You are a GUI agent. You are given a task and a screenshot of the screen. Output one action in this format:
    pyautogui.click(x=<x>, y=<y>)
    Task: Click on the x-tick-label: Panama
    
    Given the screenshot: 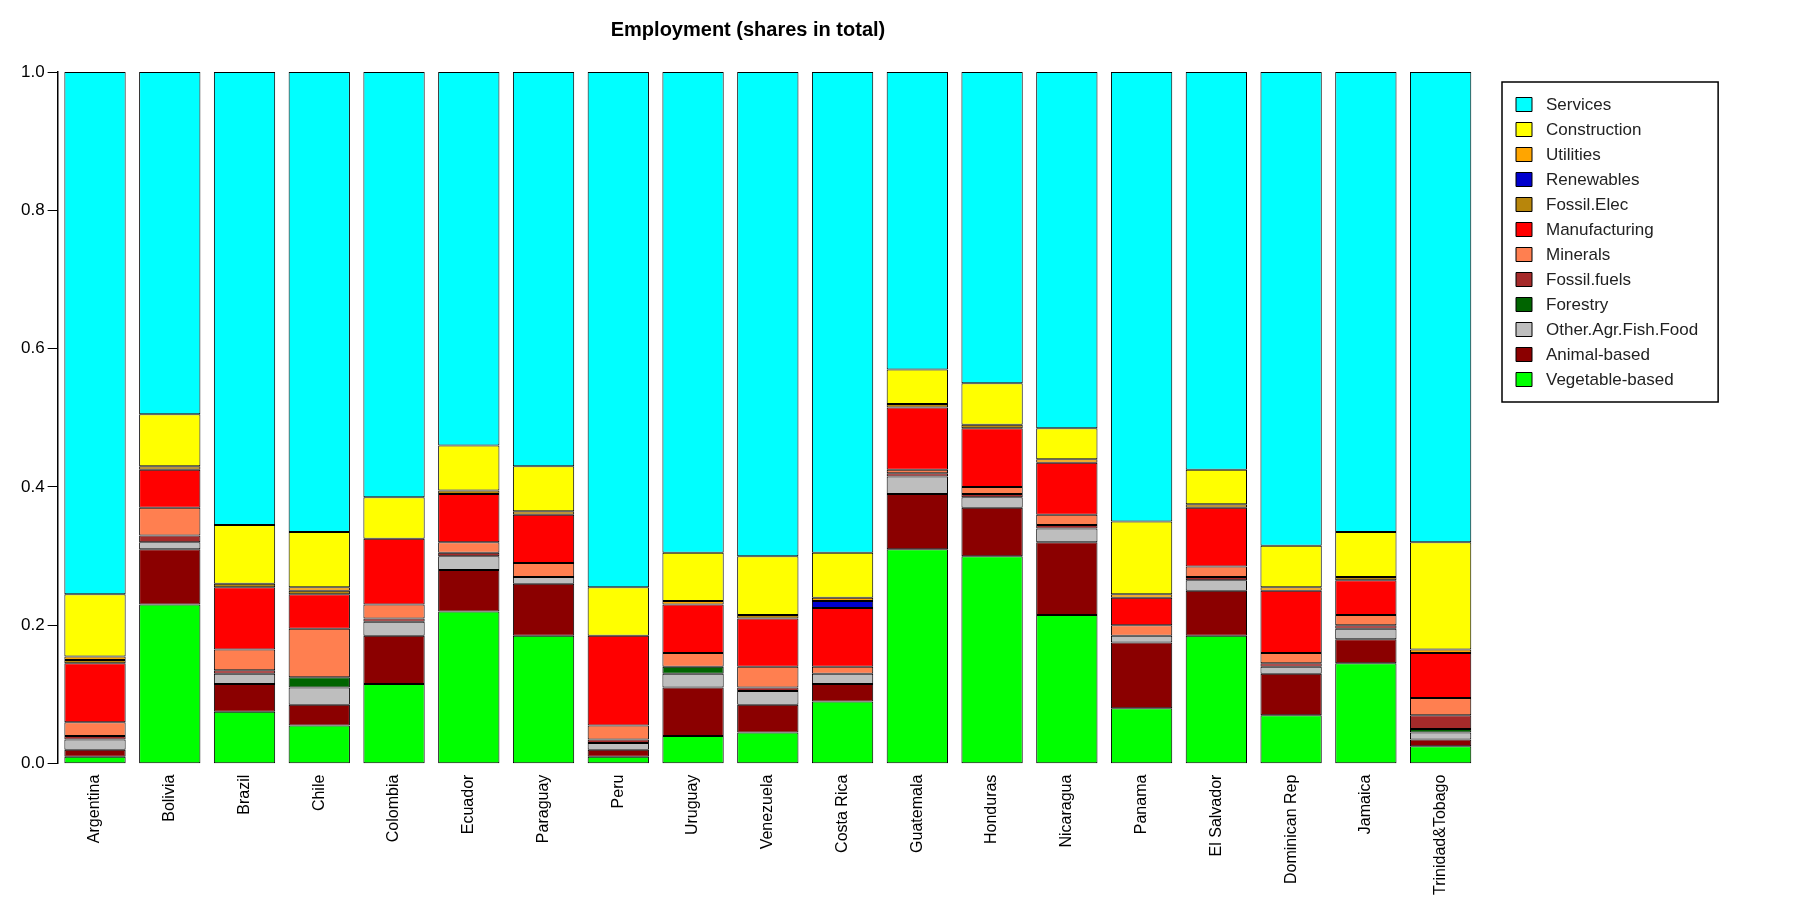 What is the action you would take?
    pyautogui.click(x=1140, y=804)
    